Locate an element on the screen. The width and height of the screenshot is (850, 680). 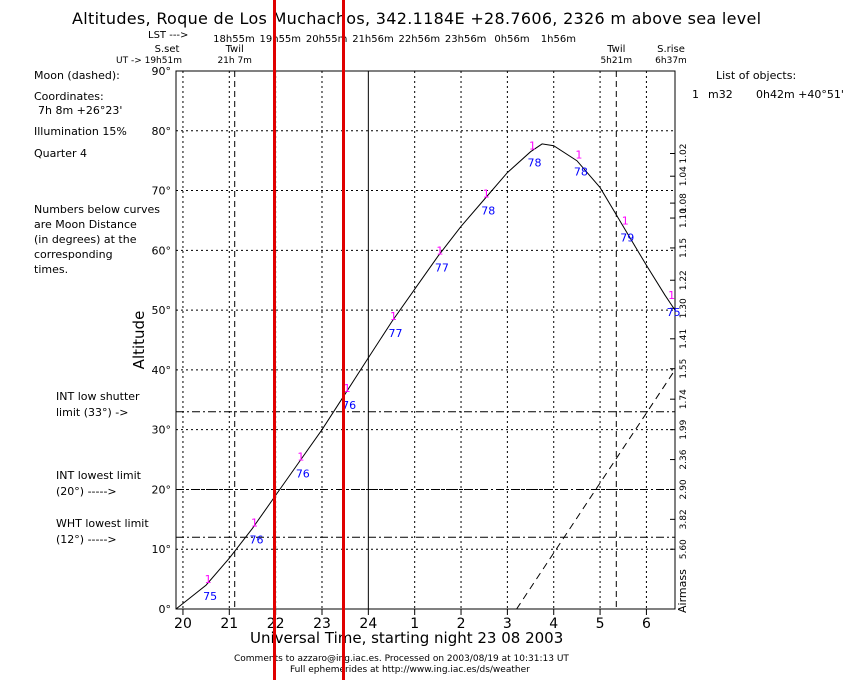
object-id: 1 is located at coordinates (695, 94).